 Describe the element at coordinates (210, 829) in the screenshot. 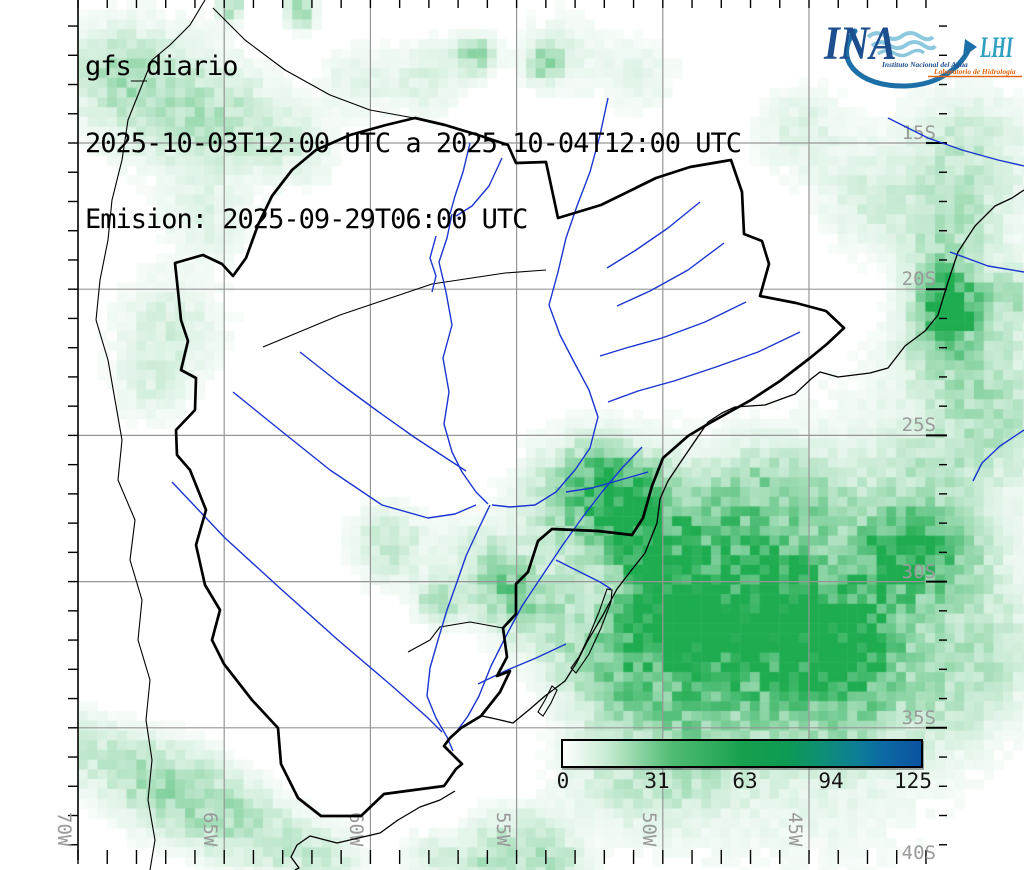

I see `longitude-label: 65W` at that location.